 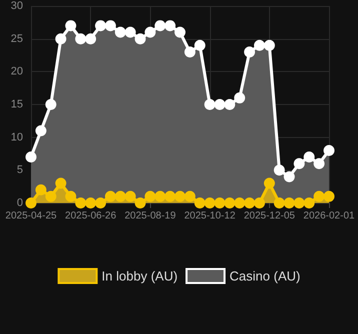 What do you see at coordinates (16, 38) in the screenshot?
I see `y-tick-label: 25` at bounding box center [16, 38].